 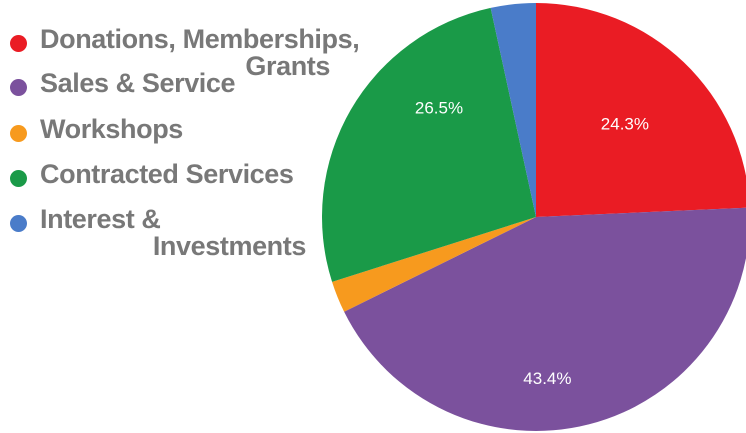 What do you see at coordinates (167, 174) in the screenshot?
I see `legend-label-contracted-services: Contracted Services` at bounding box center [167, 174].